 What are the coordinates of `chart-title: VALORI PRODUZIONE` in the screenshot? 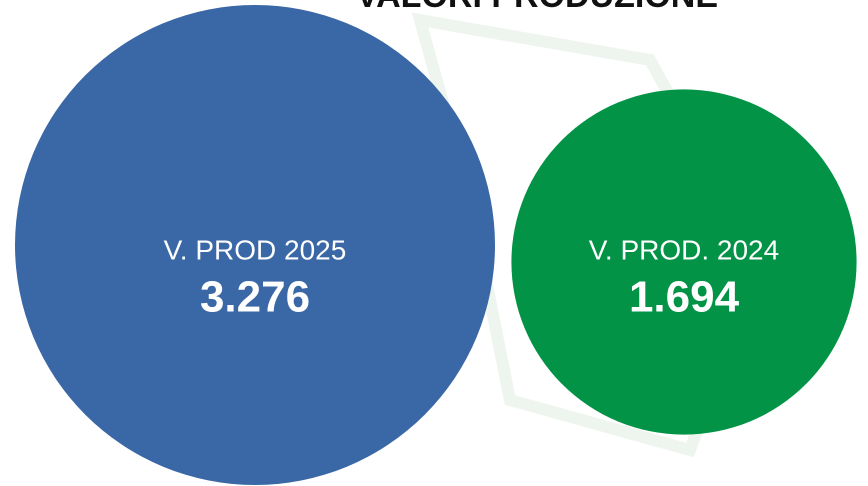 It's located at (537, 7).